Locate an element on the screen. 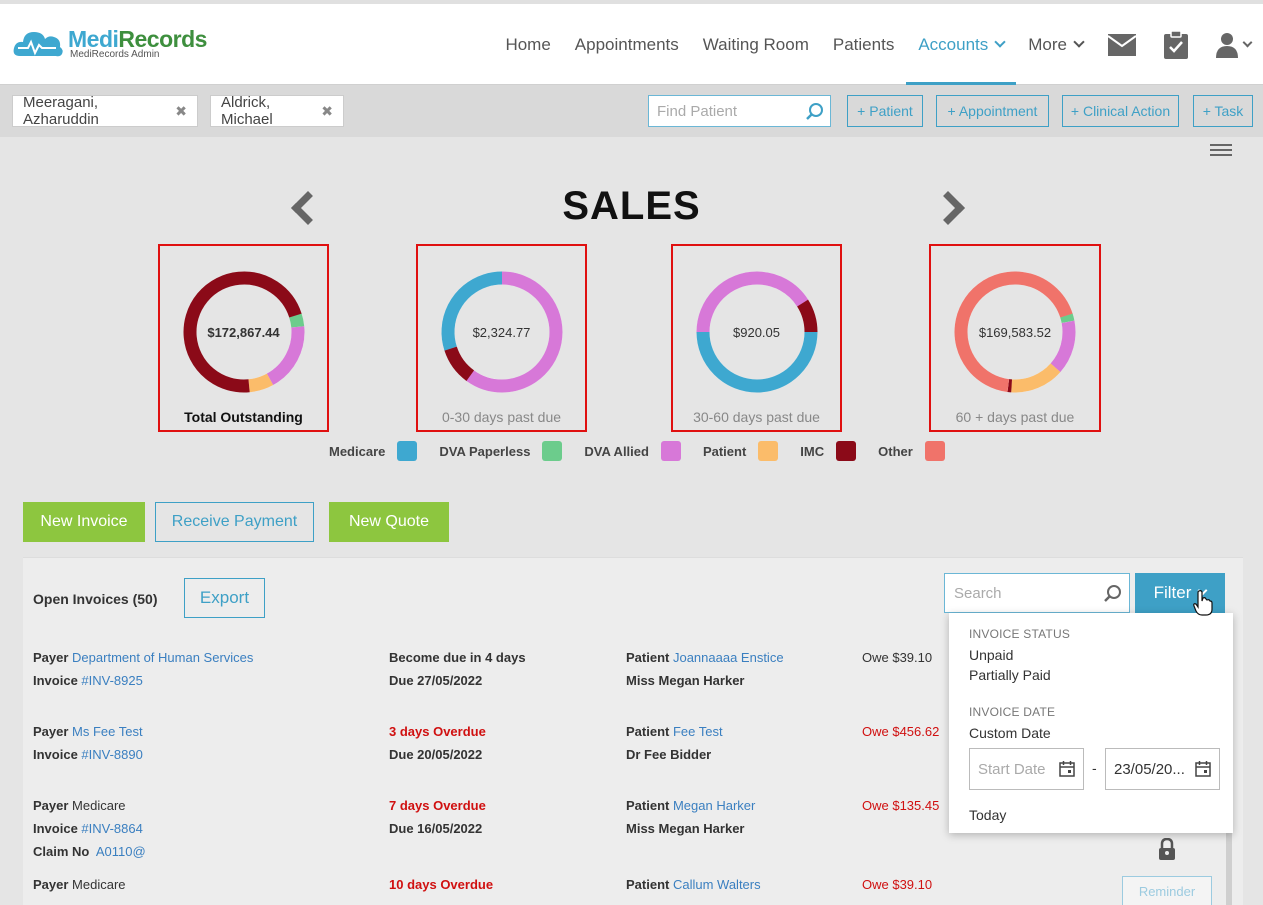 The width and height of the screenshot is (1263, 905). donut-value: $920.05 is located at coordinates (756, 332).